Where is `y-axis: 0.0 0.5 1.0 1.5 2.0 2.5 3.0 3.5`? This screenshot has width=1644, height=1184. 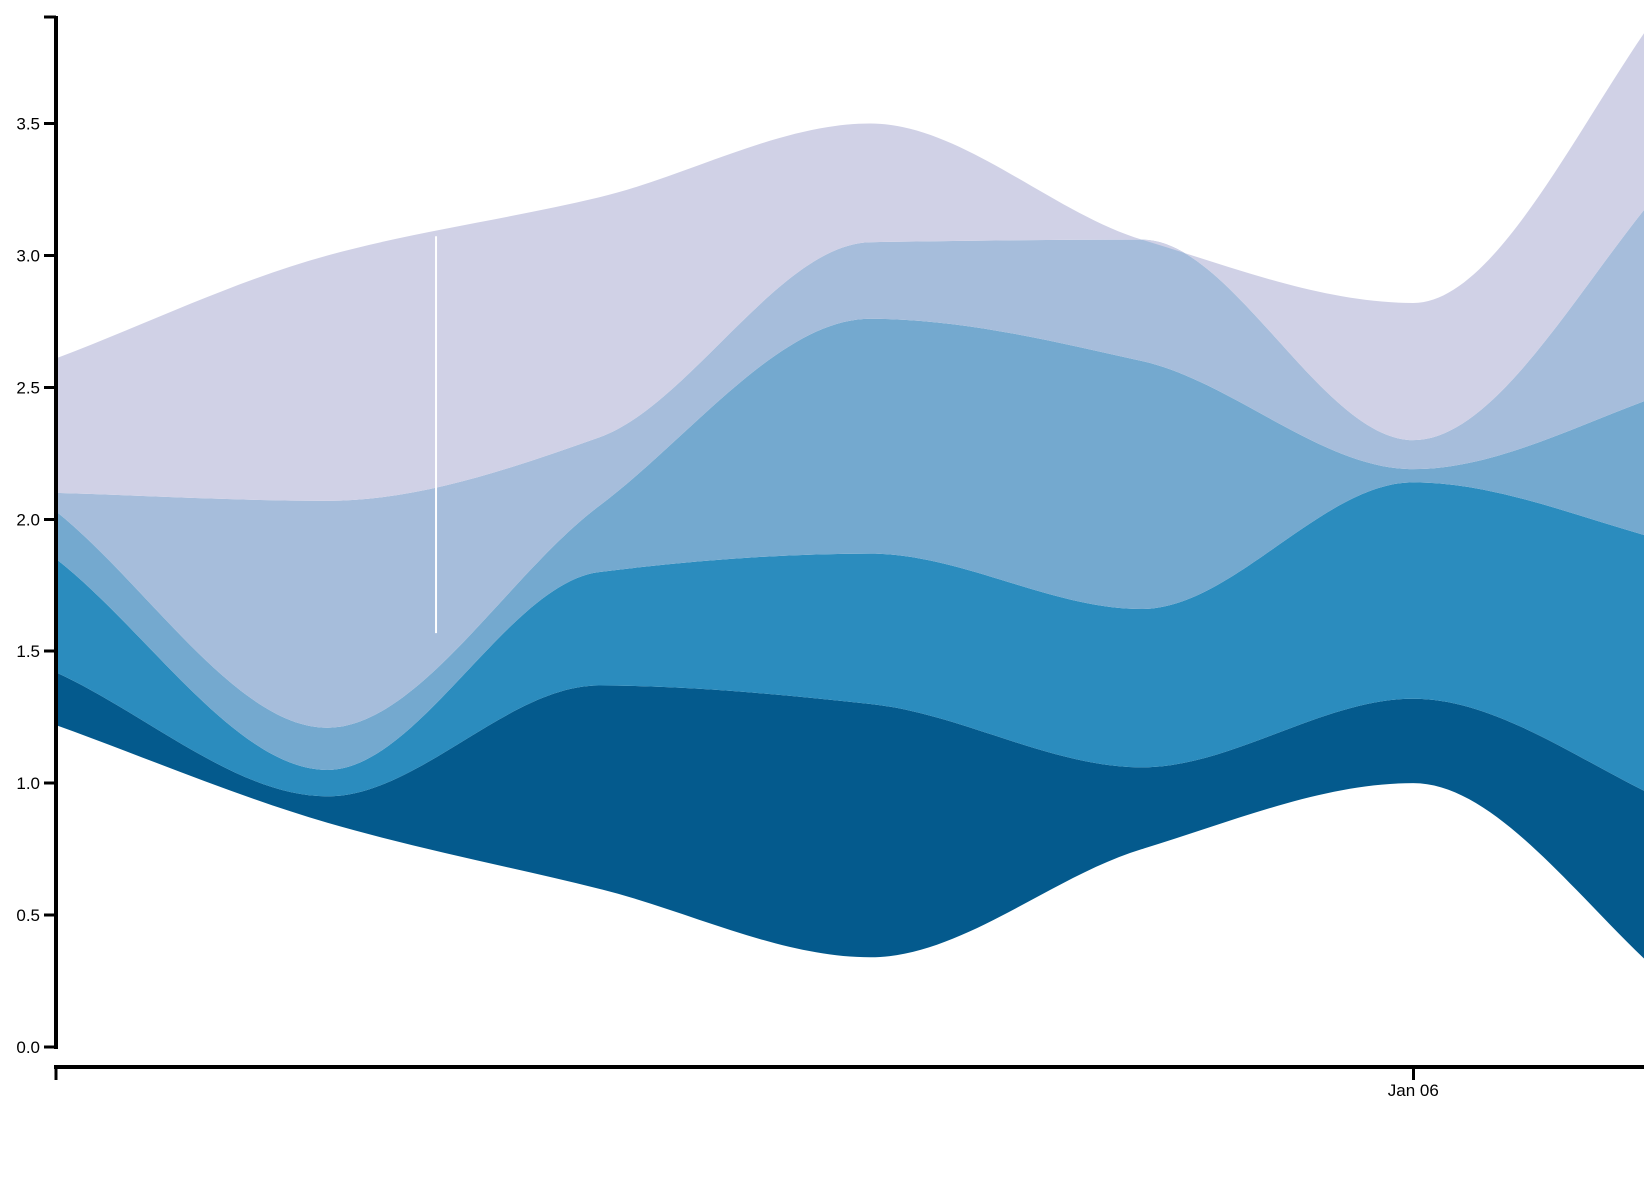
y-axis: 0.0 0.5 1.0 1.5 2.0 2.5 3.0 3.5 is located at coordinates (37, 536).